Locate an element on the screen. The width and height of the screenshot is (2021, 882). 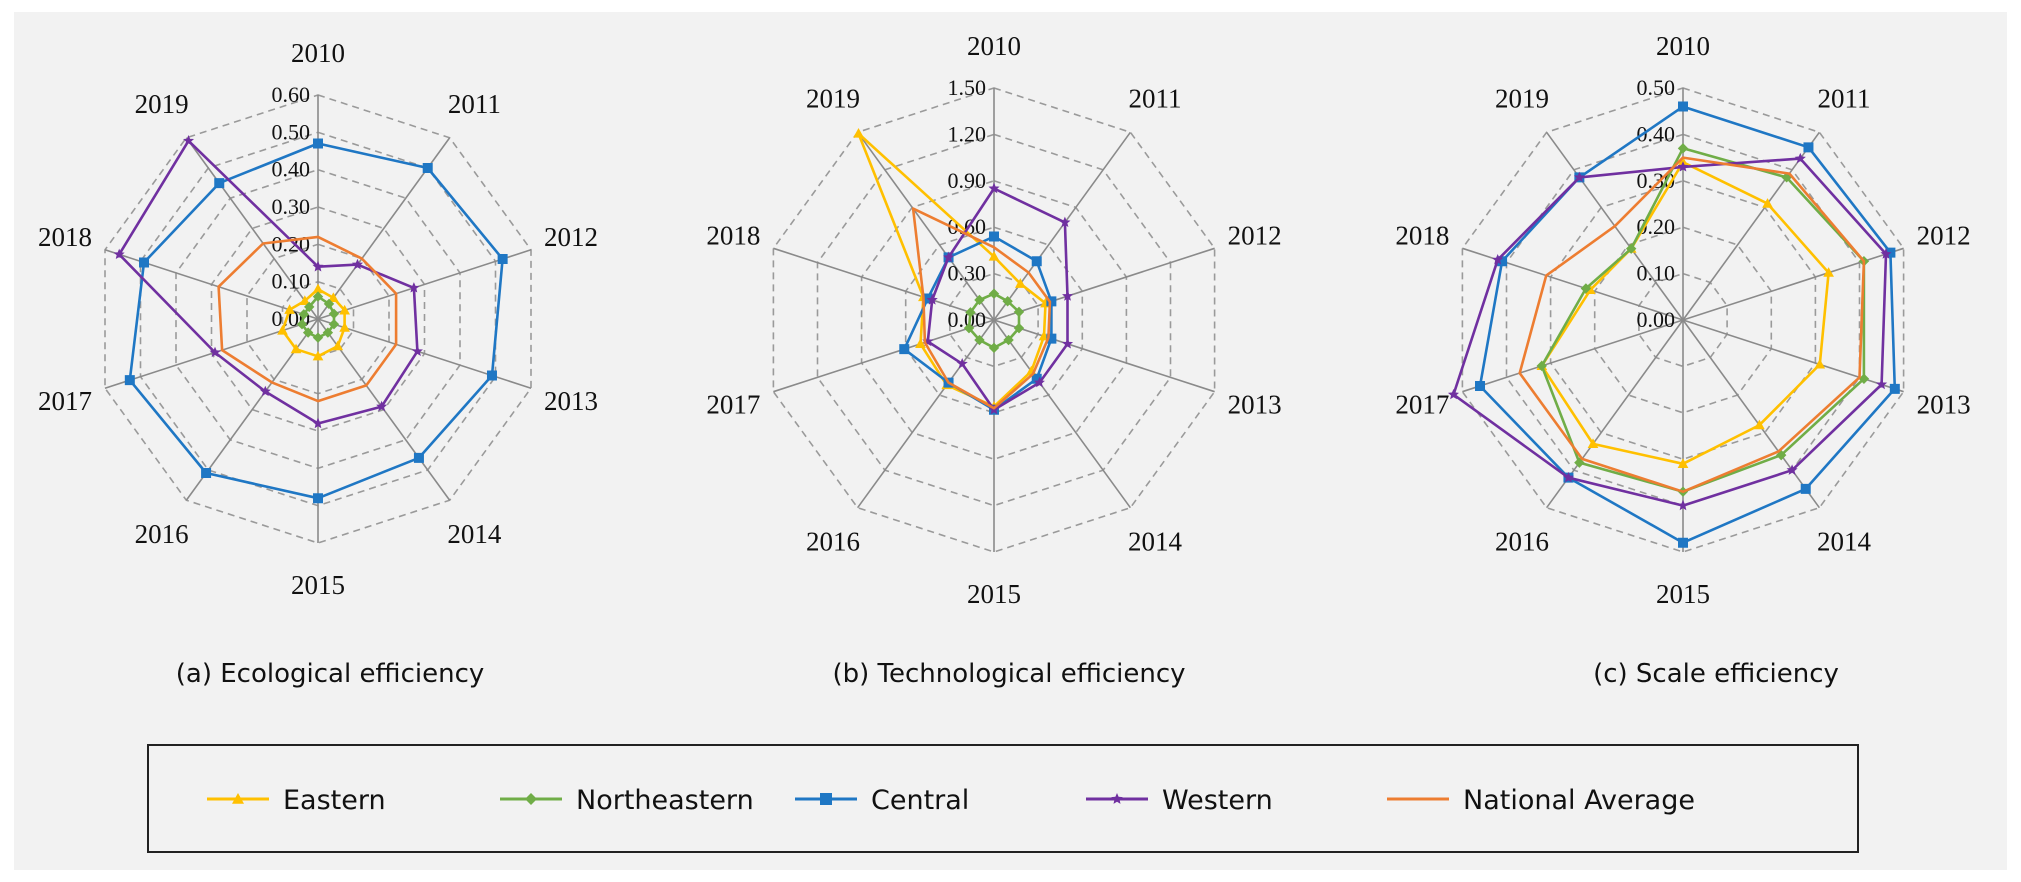
category-label-2016: 2016 is located at coordinates (162, 534).